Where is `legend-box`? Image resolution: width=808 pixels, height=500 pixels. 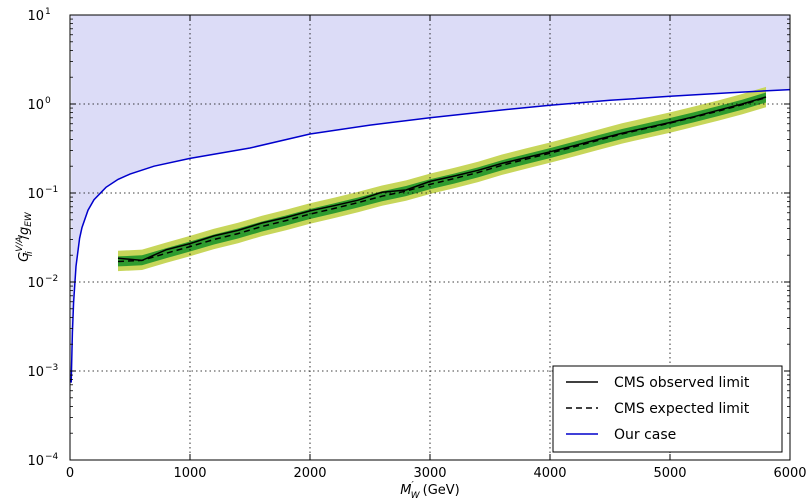
legend-box is located at coordinates (667, 409).